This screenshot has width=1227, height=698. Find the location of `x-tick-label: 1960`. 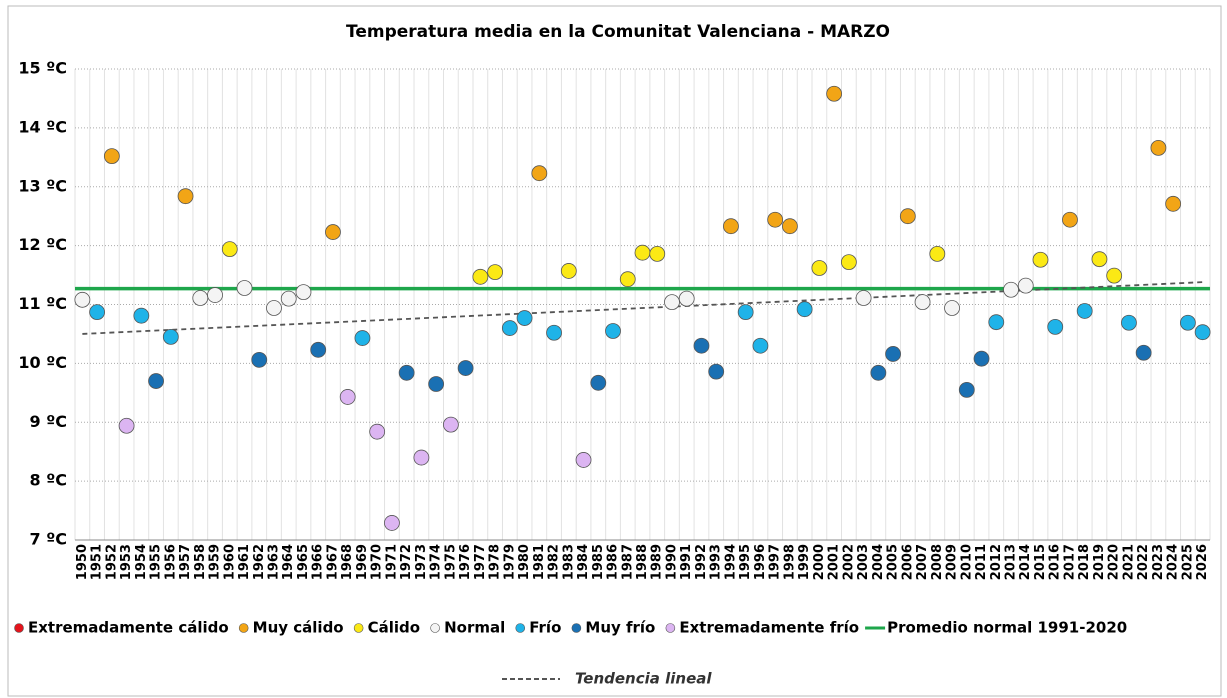

x-tick-label: 1960 is located at coordinates (229, 562).